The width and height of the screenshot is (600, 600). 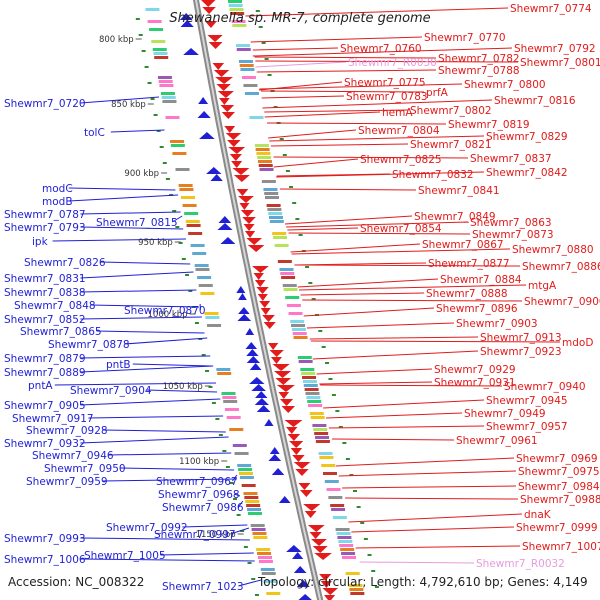 What do you see at coordinates (45, 406) in the screenshot?
I see `gene-label-left: Shewmr7_0905` at bounding box center [45, 406].